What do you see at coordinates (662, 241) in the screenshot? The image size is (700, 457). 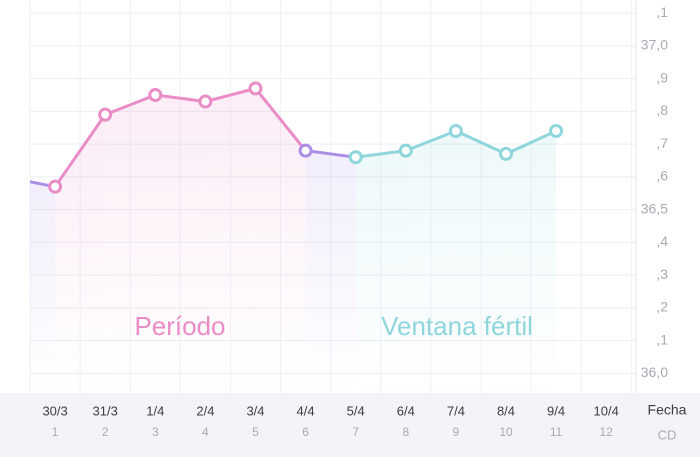 I see `y-tick-label: ,4` at bounding box center [662, 241].